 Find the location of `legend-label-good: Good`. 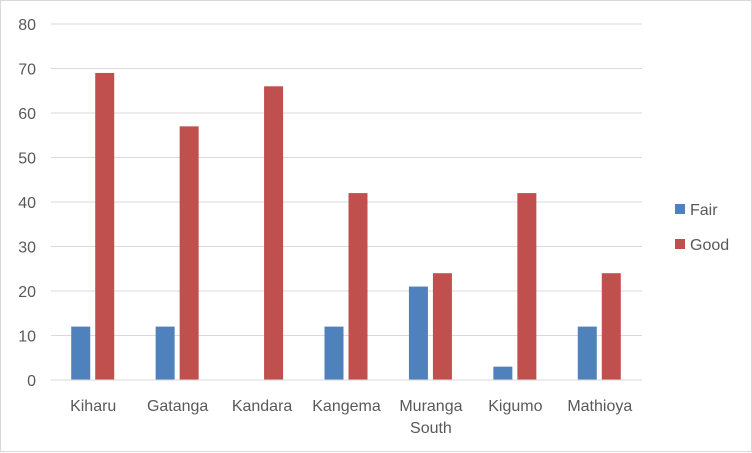

legend-label-good: Good is located at coordinates (709, 245).